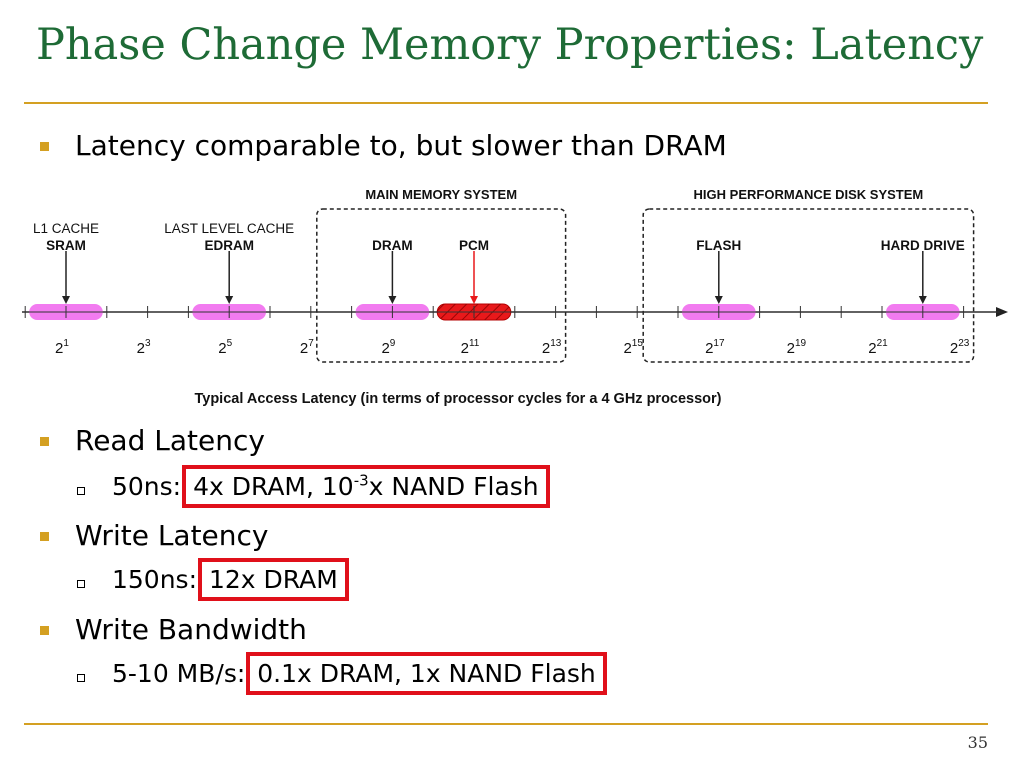  What do you see at coordinates (179, 673) in the screenshot?
I see `write-bandwidth-value: 5-10 MB/s:` at bounding box center [179, 673].